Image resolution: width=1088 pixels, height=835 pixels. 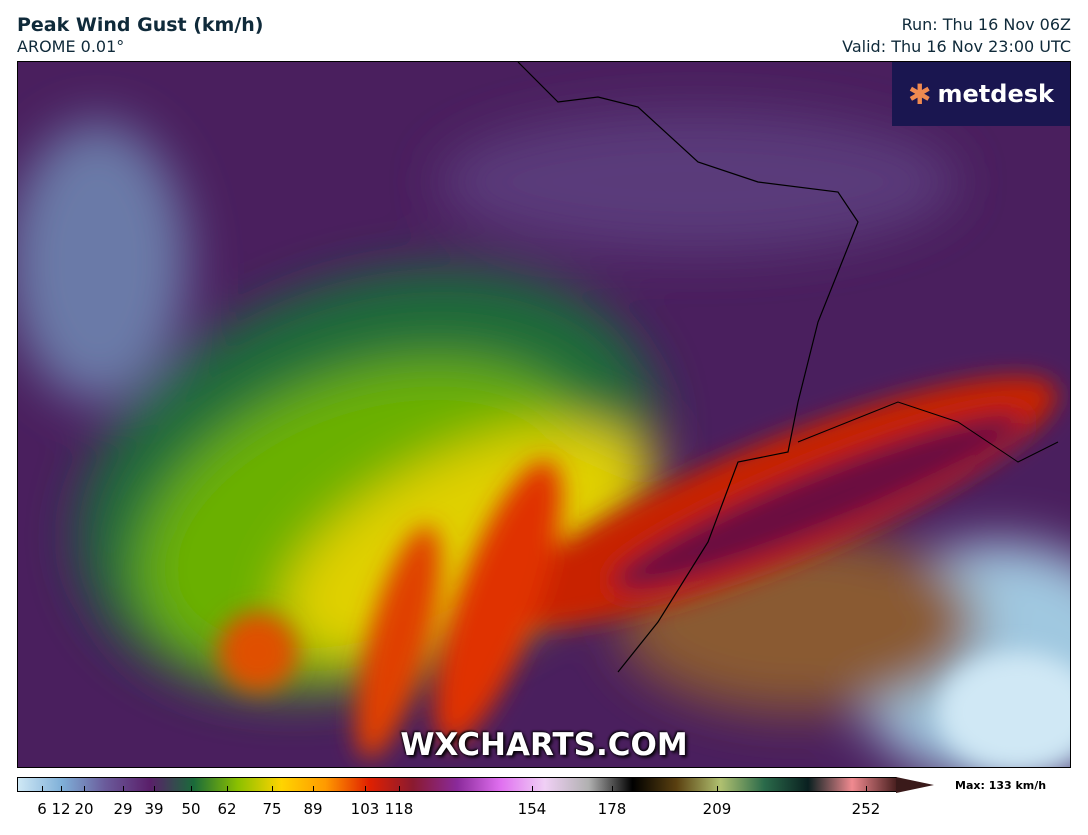 What do you see at coordinates (866, 809) in the screenshot?
I see `colorbar-tick-label: 252` at bounding box center [866, 809].